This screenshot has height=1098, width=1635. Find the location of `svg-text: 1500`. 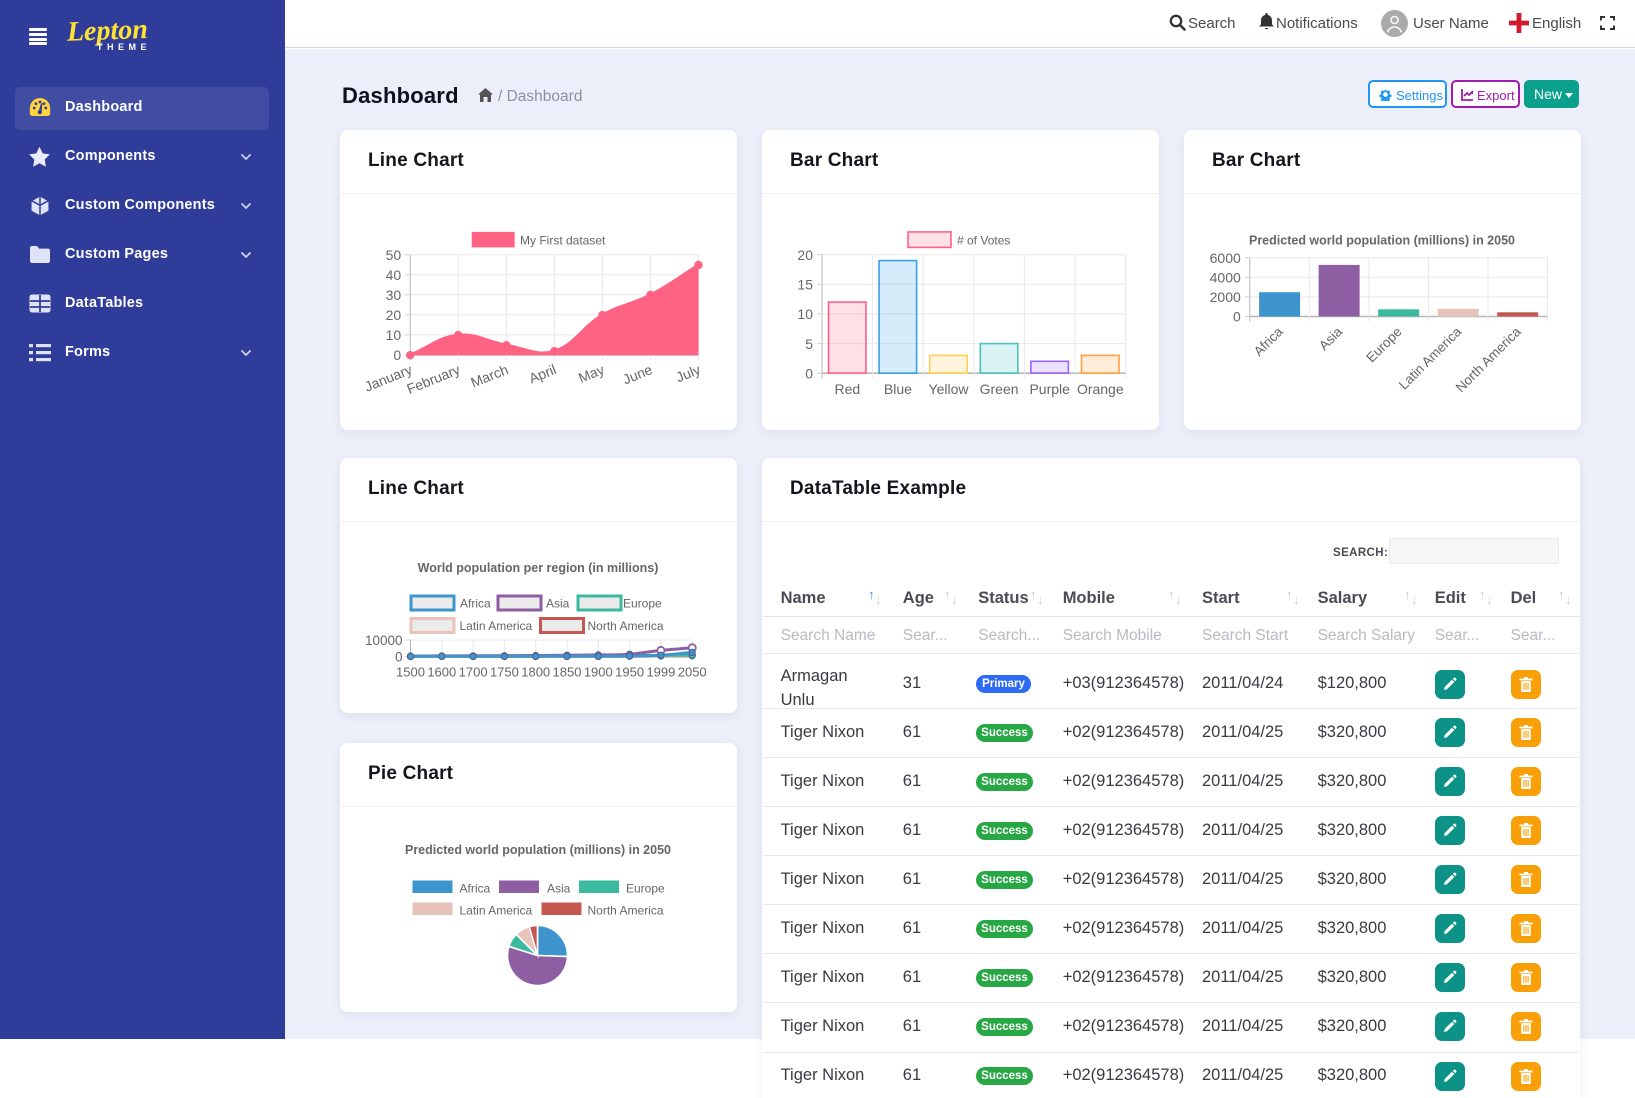

svg-text: 1500 is located at coordinates (410, 672).